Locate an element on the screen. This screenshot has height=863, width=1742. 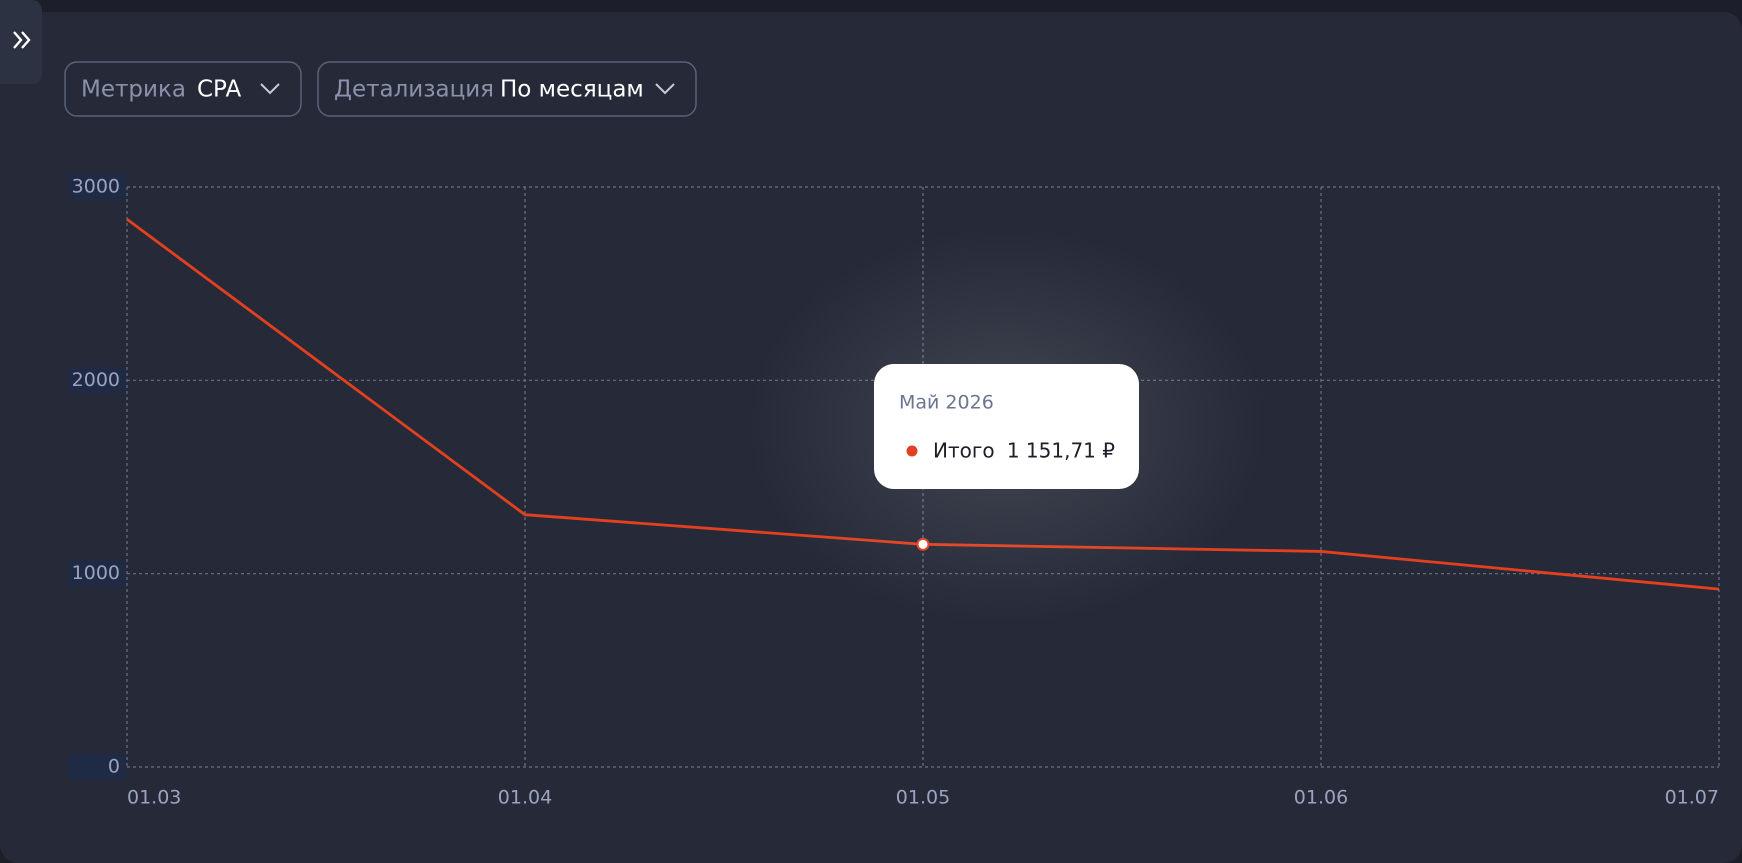
x-tick-label: 01.07 is located at coordinates (1692, 798).